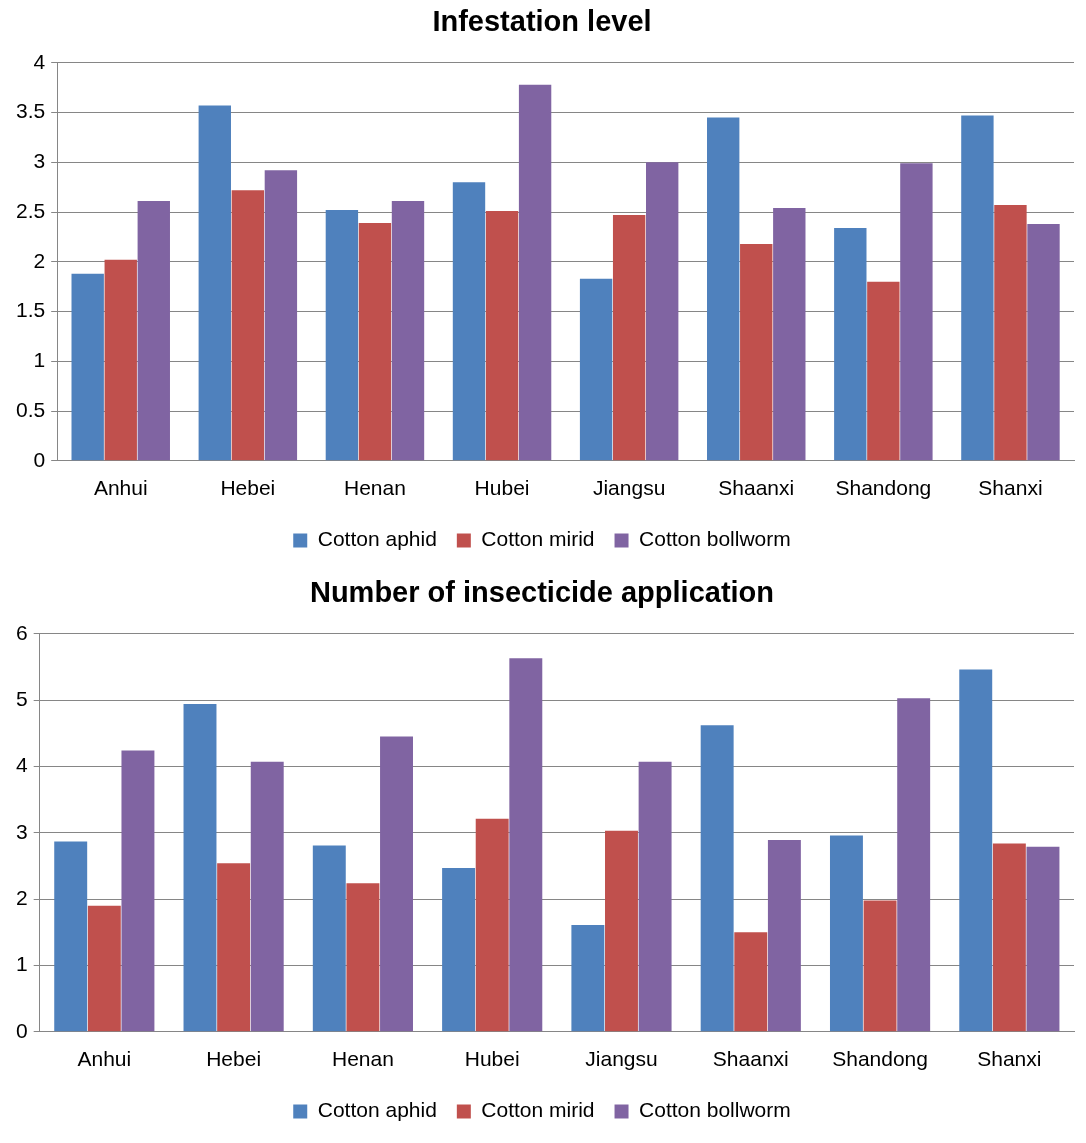  Describe the element at coordinates (30, 210) in the screenshot. I see `y-tick-label: 2.5` at that location.